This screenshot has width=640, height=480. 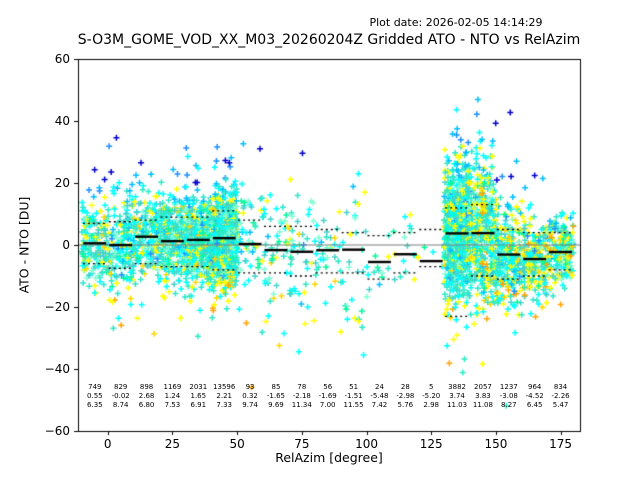 I want to click on bin-stat-value: -1.69, so click(x=327, y=396).